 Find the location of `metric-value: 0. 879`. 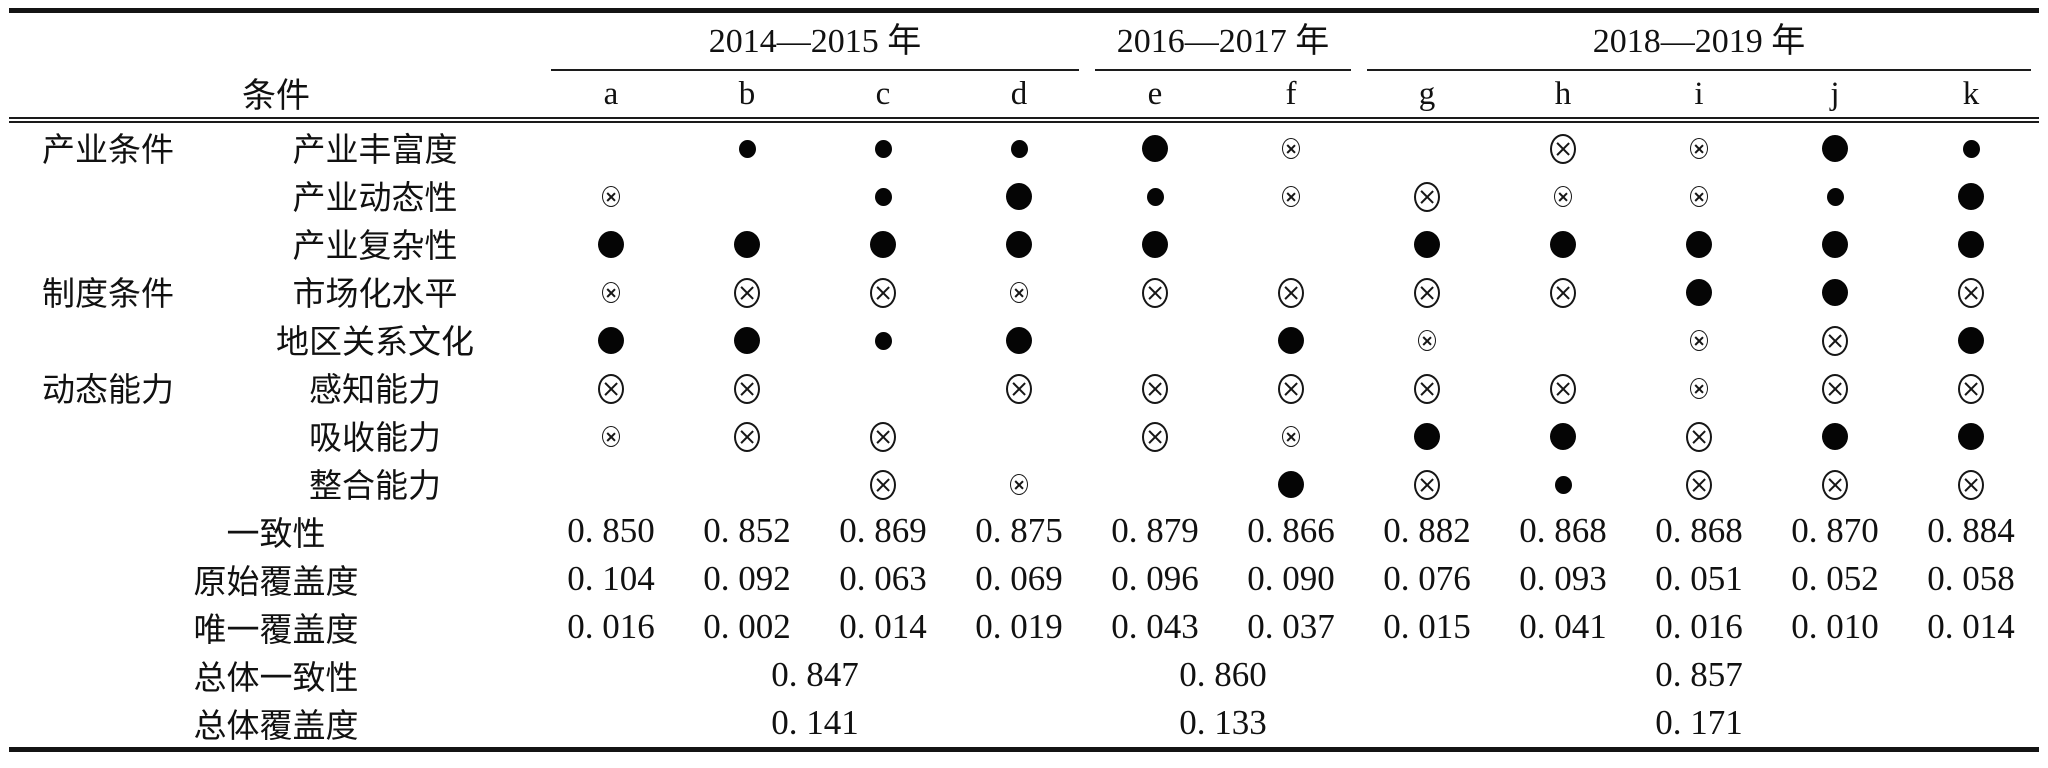

metric-value: 0. 879 is located at coordinates (1155, 530).